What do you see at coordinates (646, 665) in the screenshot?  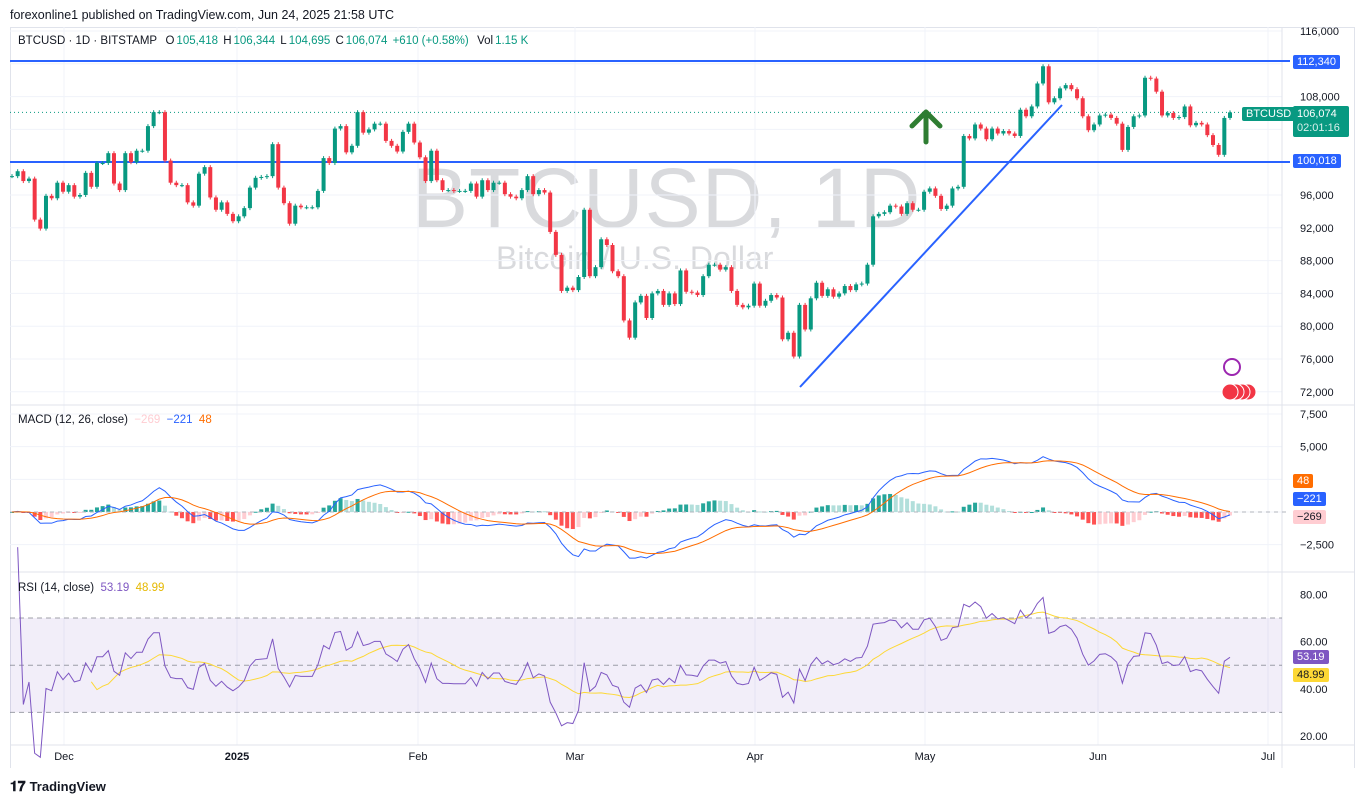 I see `rsi-band-fill` at bounding box center [646, 665].